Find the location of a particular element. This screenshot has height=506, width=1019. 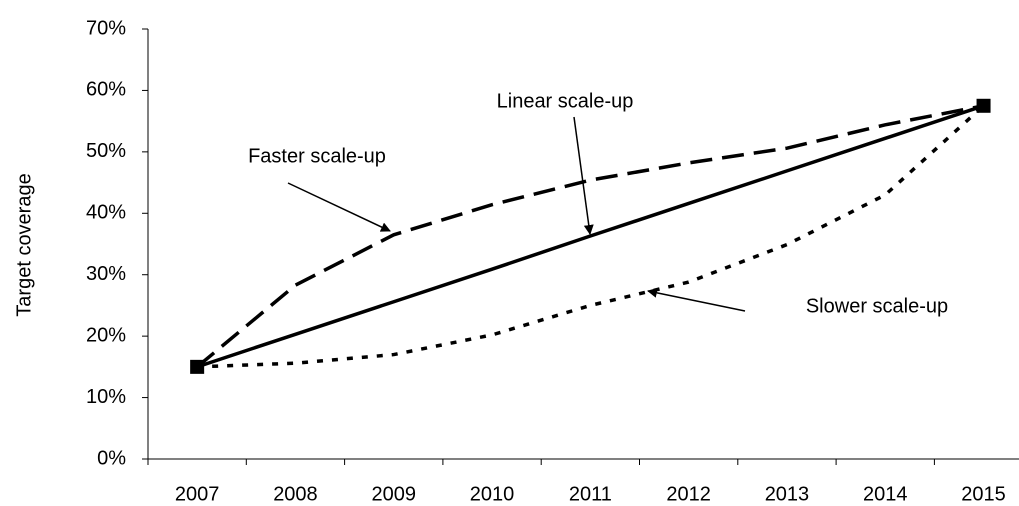

y-tick-label: 10% is located at coordinates (106, 397).